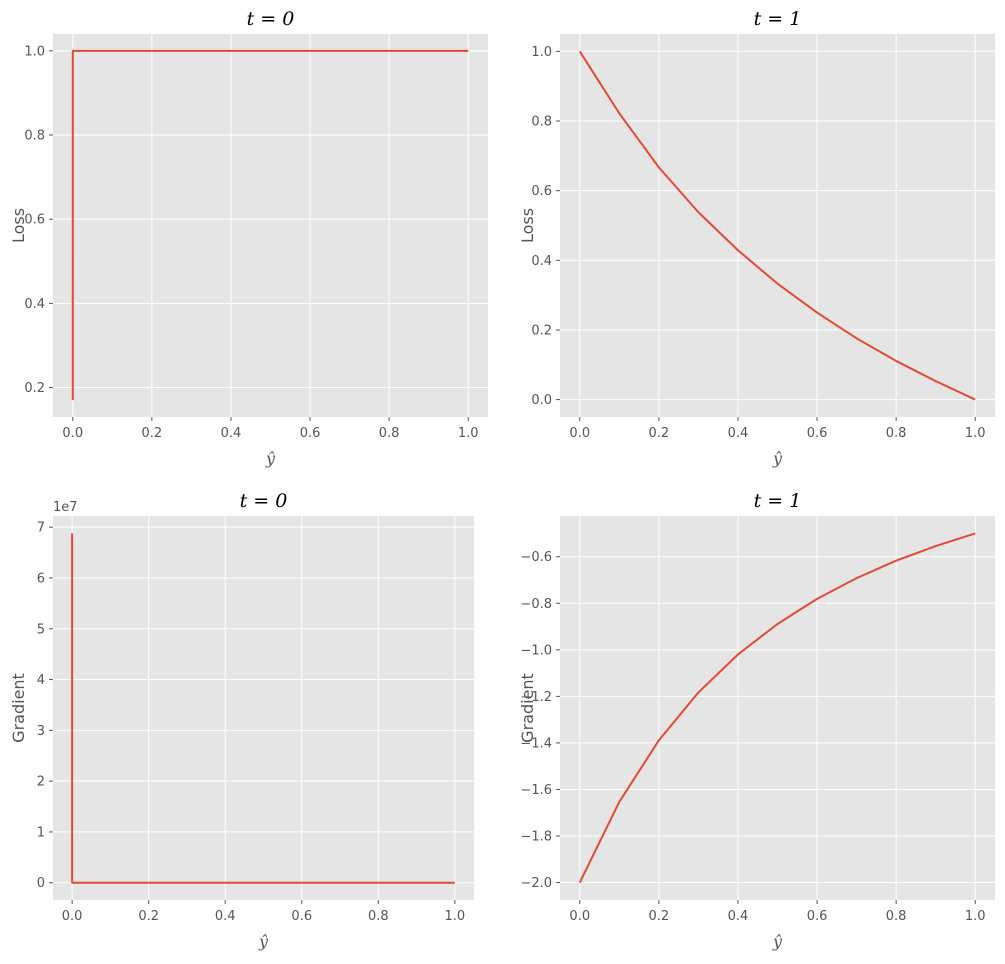 Image resolution: width=1005 pixels, height=964 pixels. I want to click on y-tick-label: 6, so click(41, 578).